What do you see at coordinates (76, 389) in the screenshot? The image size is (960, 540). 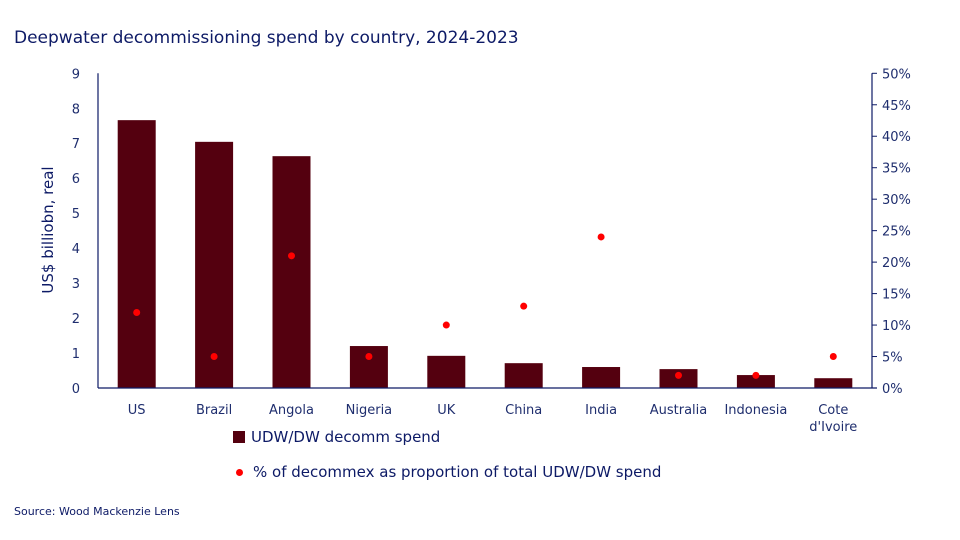 I see `y-tick-label: 0` at bounding box center [76, 389].